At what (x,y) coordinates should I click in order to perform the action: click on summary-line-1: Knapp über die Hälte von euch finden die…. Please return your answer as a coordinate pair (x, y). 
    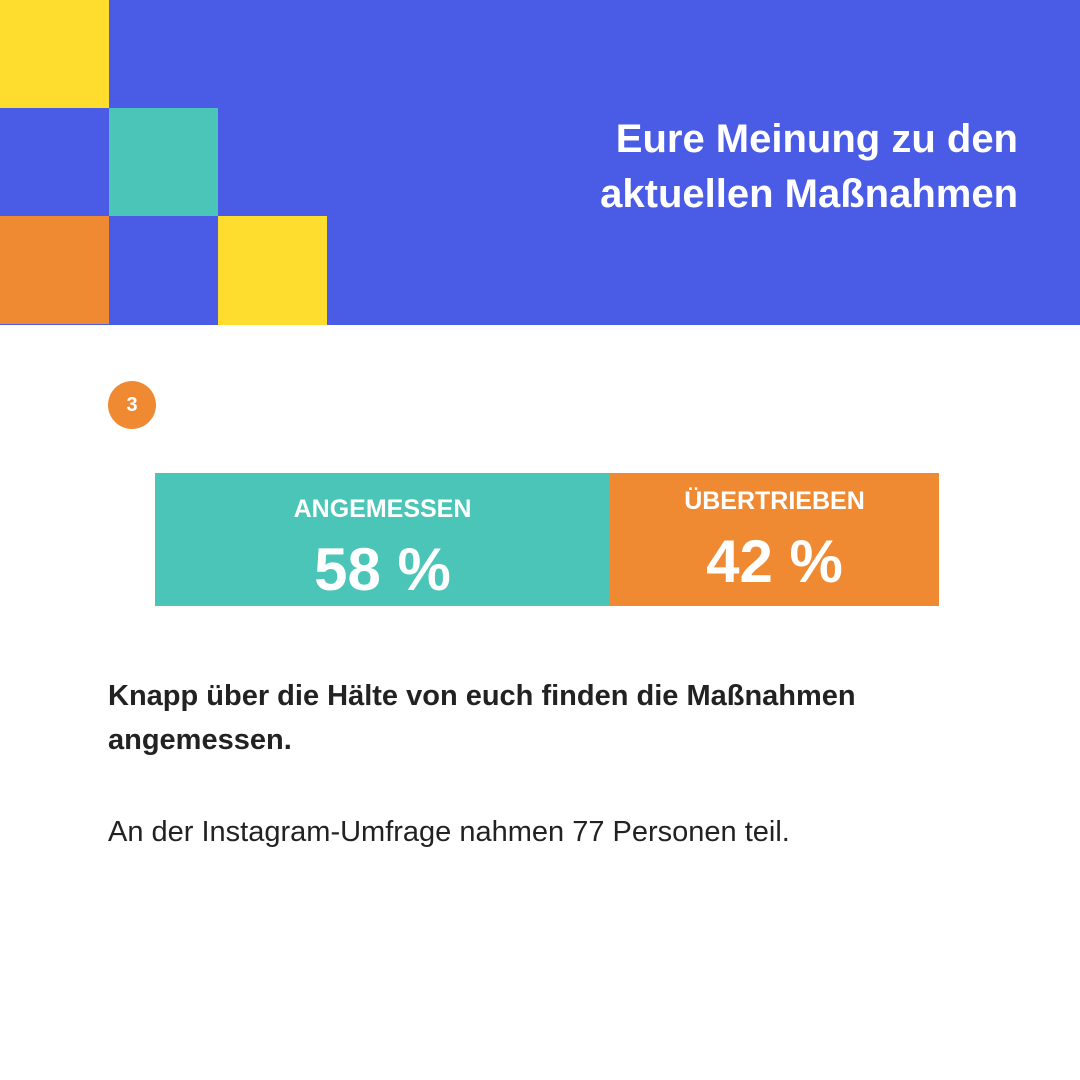
    Looking at the image, I should click on (482, 696).